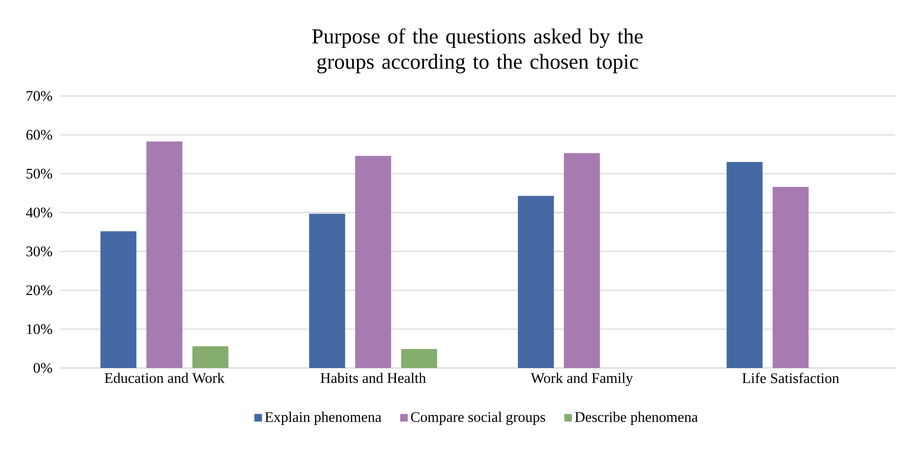 The height and width of the screenshot is (452, 907). What do you see at coordinates (478, 418) in the screenshot?
I see `legend-label: Compare social groups` at bounding box center [478, 418].